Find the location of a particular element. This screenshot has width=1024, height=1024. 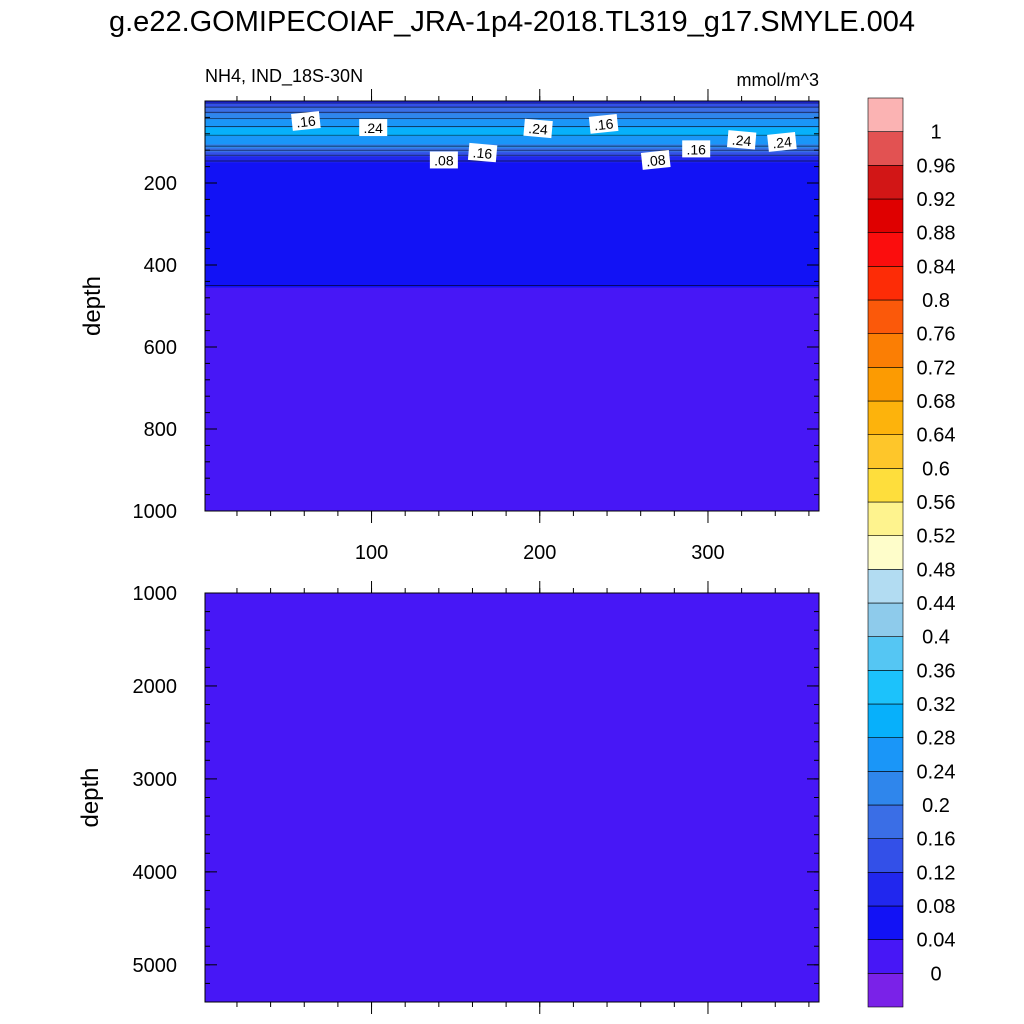

x-tick-label: 100 is located at coordinates (371, 553).